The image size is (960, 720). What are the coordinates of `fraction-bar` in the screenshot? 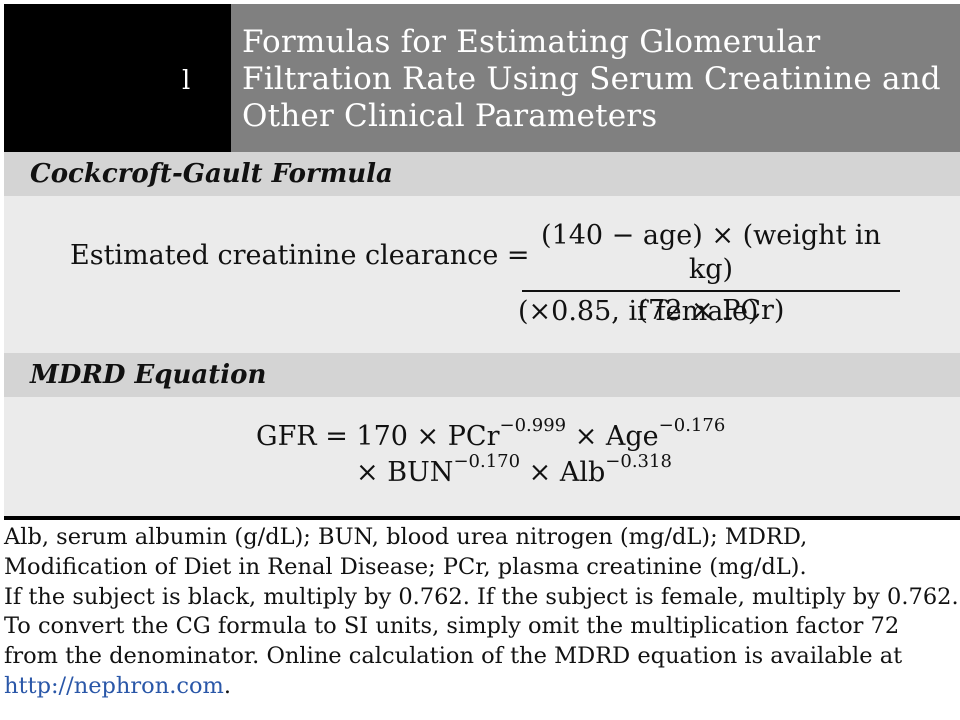 It's located at (711, 291).